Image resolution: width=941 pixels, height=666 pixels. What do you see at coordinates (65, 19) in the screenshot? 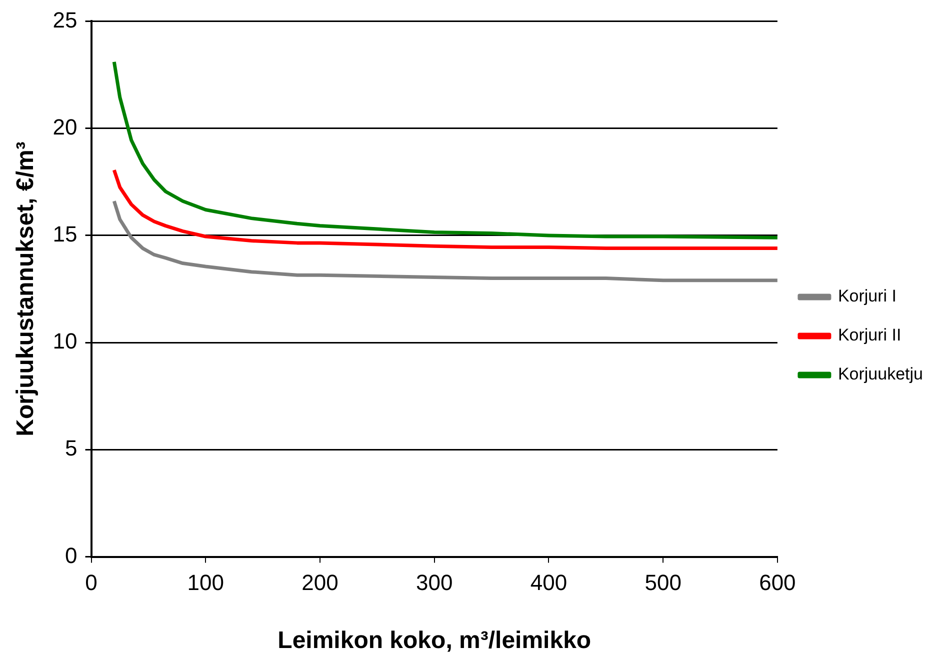
I see `y-tick-label: 25` at bounding box center [65, 19].